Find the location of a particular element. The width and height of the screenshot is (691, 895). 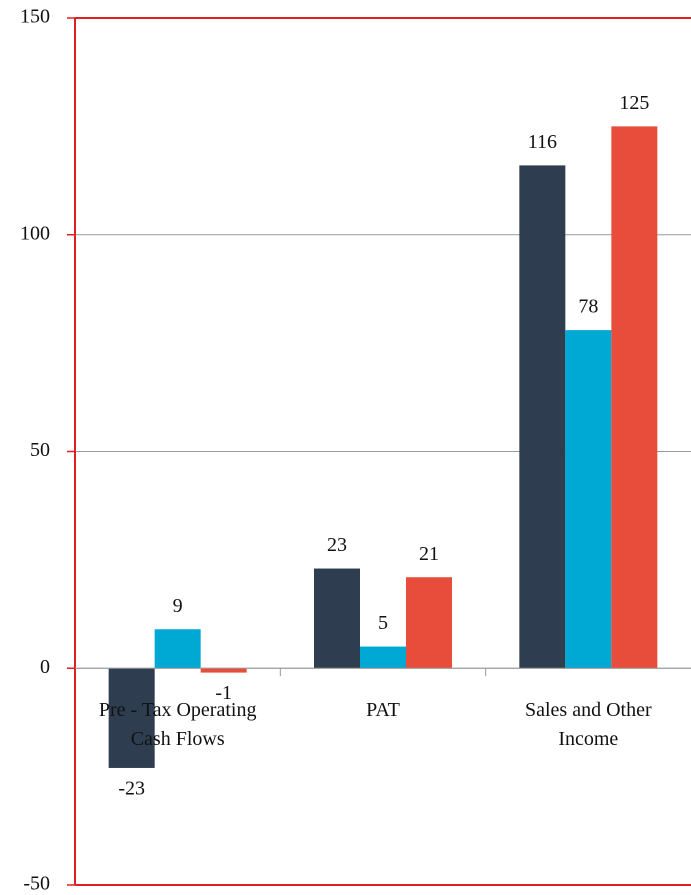

data-label: 21 is located at coordinates (429, 554).